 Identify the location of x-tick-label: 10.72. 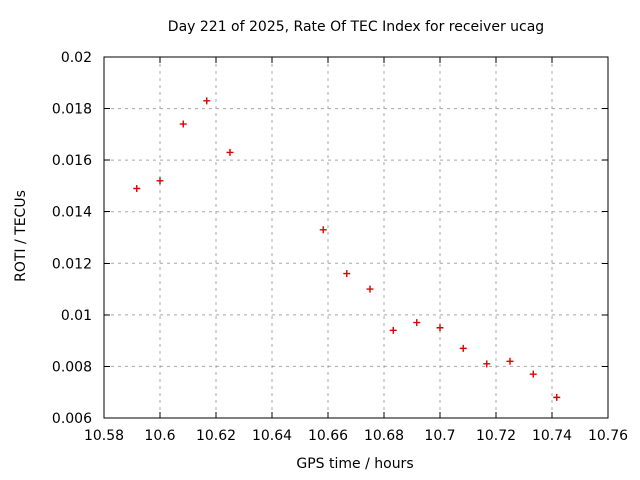
(496, 436).